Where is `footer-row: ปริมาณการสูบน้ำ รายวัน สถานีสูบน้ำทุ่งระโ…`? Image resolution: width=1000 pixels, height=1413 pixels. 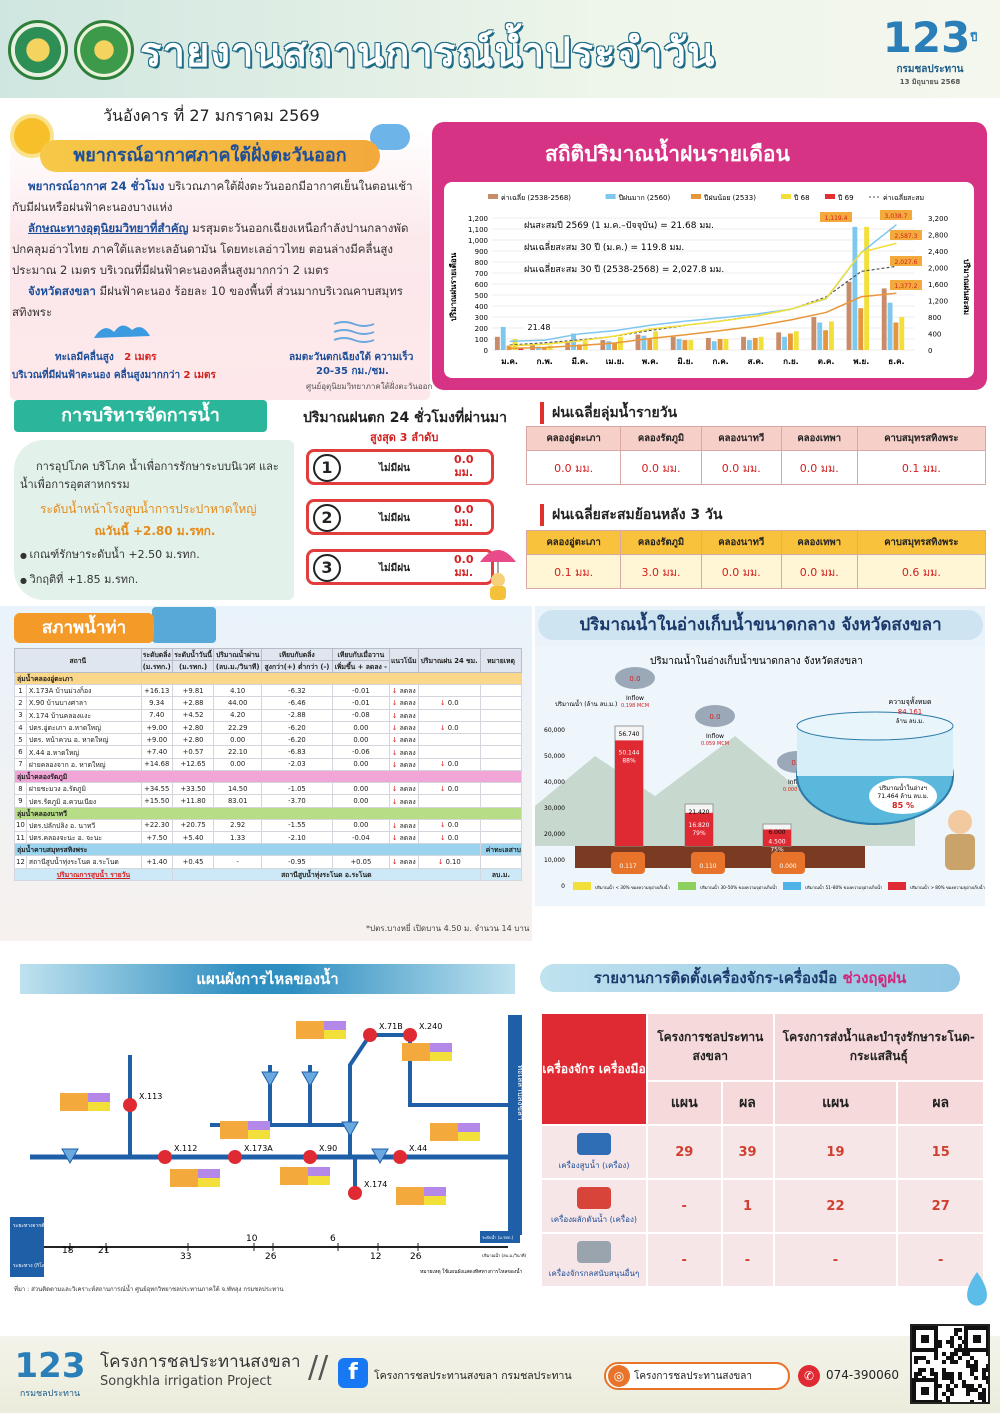 footer-row: ปริมาณการสูบน้ำ รายวัน สถานีสูบน้ำทุ่งระโ… is located at coordinates (268, 874).